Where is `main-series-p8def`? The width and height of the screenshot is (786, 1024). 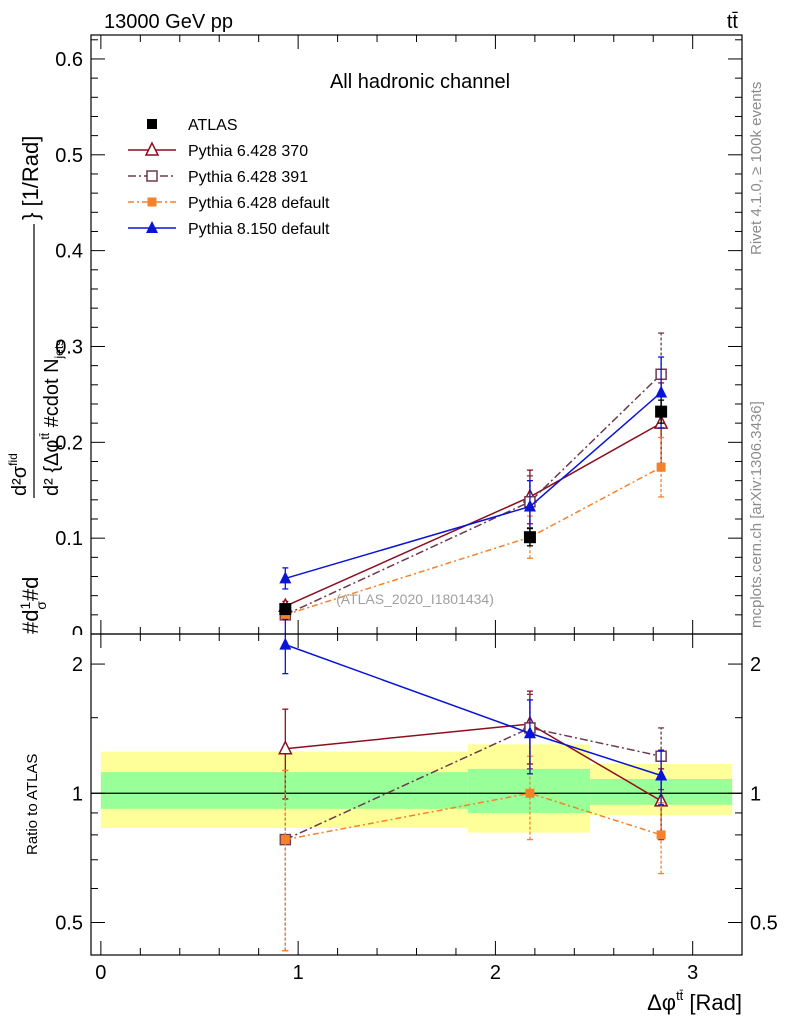
main-series-p8def is located at coordinates (473, 473).